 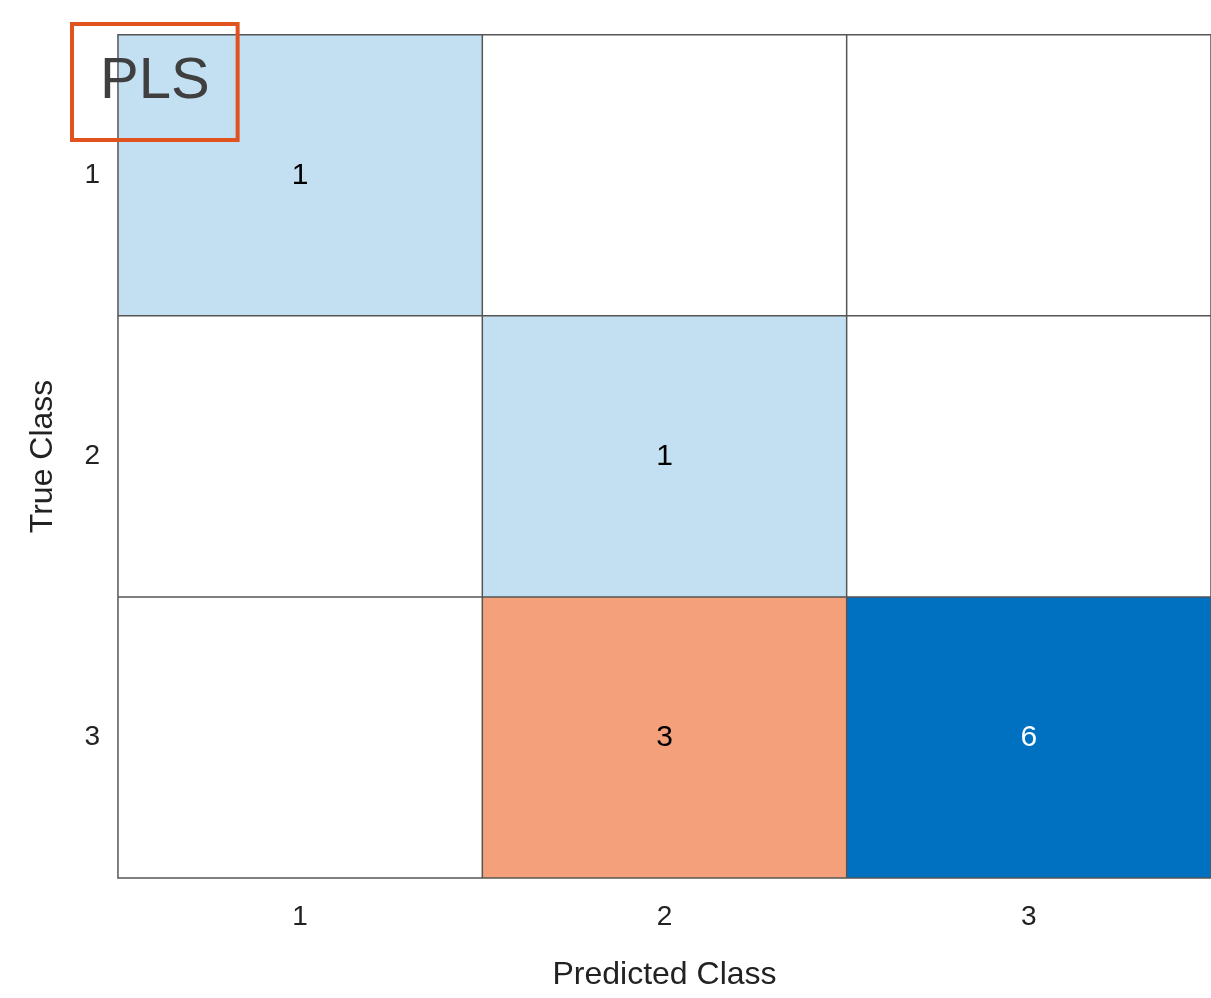 What do you see at coordinates (1029, 915) in the screenshot?
I see `x-tick-label: 3` at bounding box center [1029, 915].